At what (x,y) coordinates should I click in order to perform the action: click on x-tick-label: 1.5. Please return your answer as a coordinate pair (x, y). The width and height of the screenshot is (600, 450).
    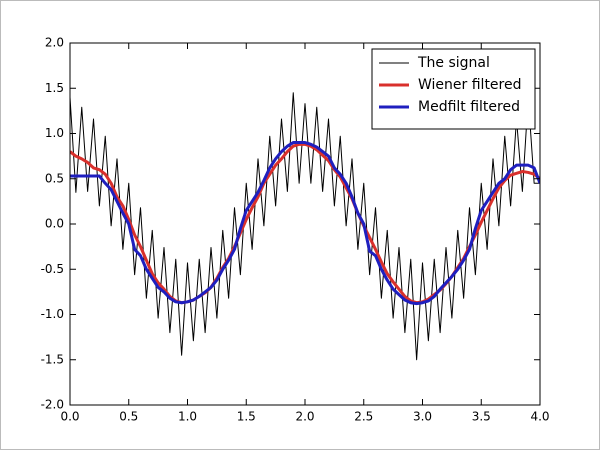
    Looking at the image, I should click on (246, 417).